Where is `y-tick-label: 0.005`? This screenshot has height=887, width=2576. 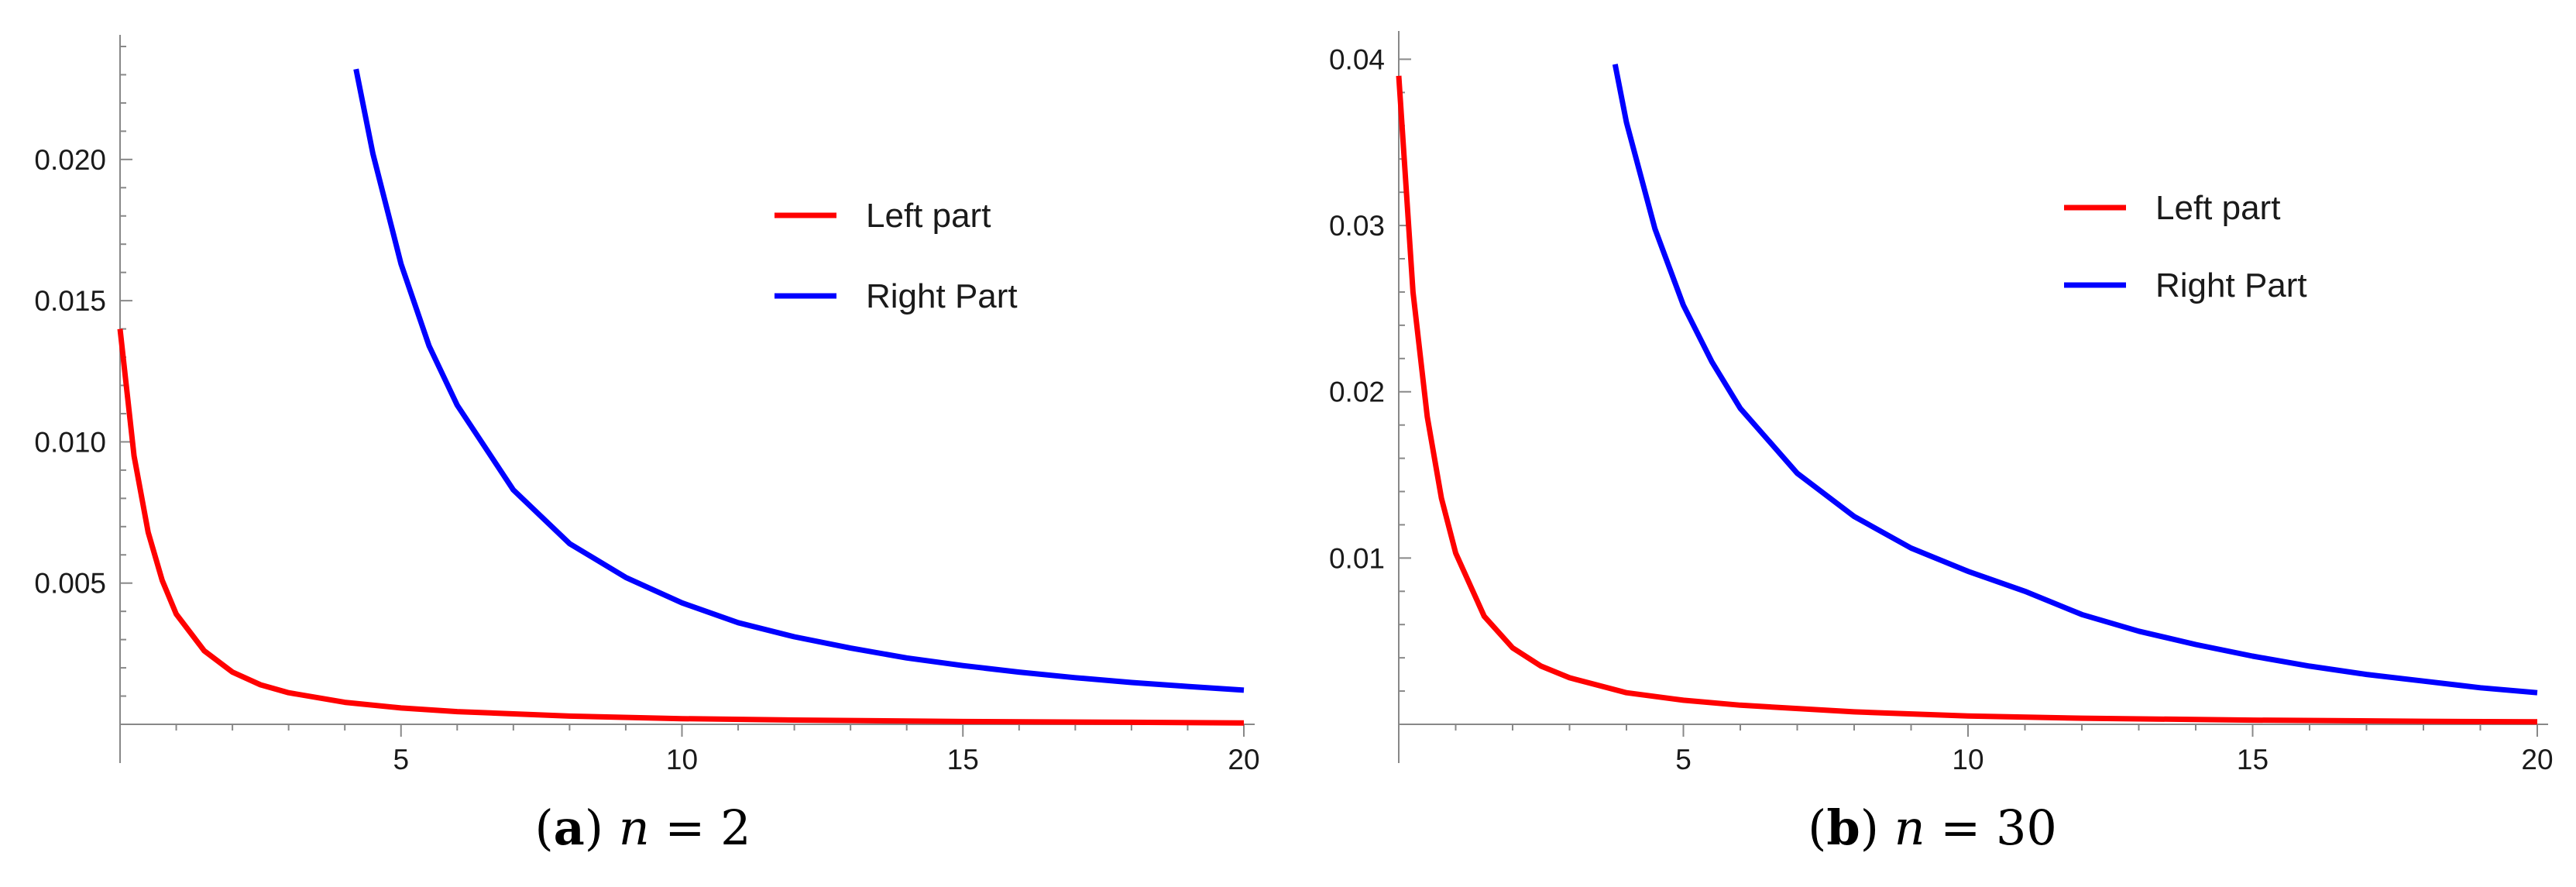
y-tick-label: 0.005 is located at coordinates (70, 584).